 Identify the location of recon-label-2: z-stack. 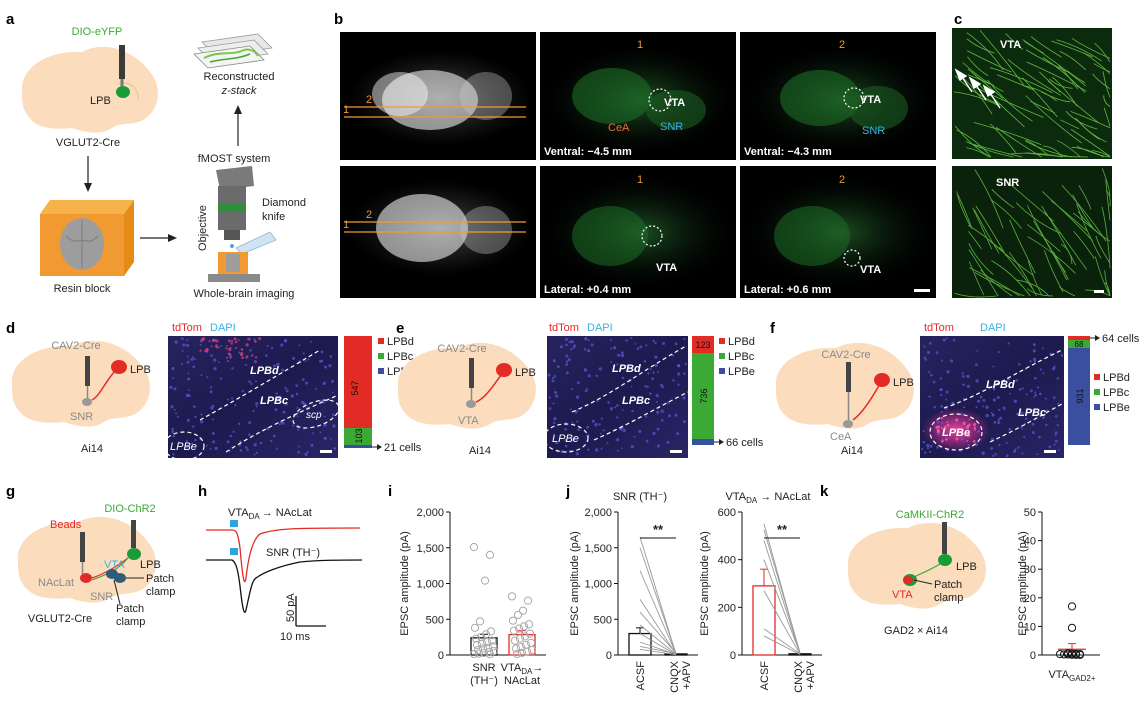
(239, 91).